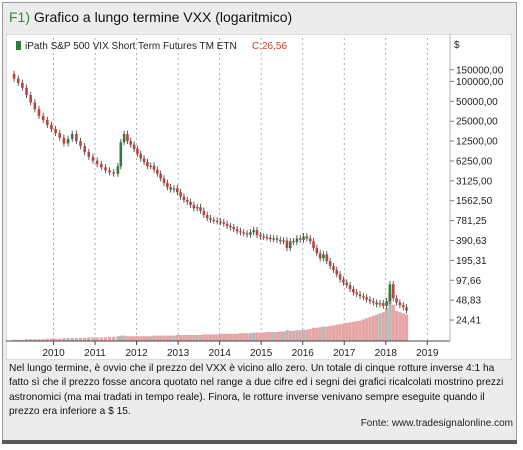 Image resolution: width=523 pixels, height=450 pixels. I want to click on y-tick-label-8: 781,25, so click(471, 221).